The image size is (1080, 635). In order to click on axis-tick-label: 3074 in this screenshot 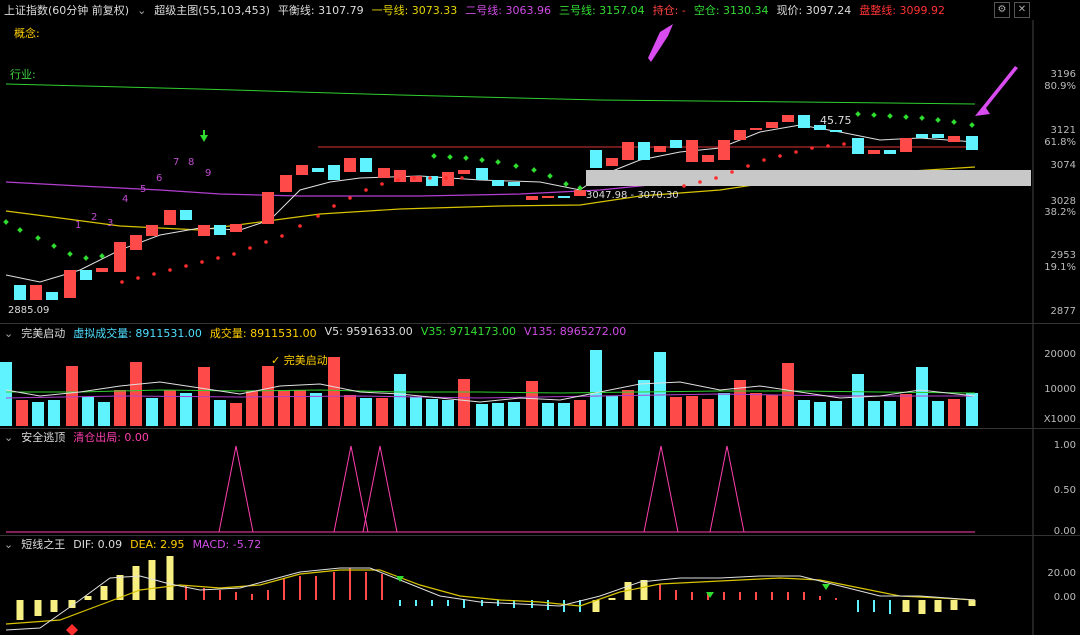, I will do `click(1063, 165)`.